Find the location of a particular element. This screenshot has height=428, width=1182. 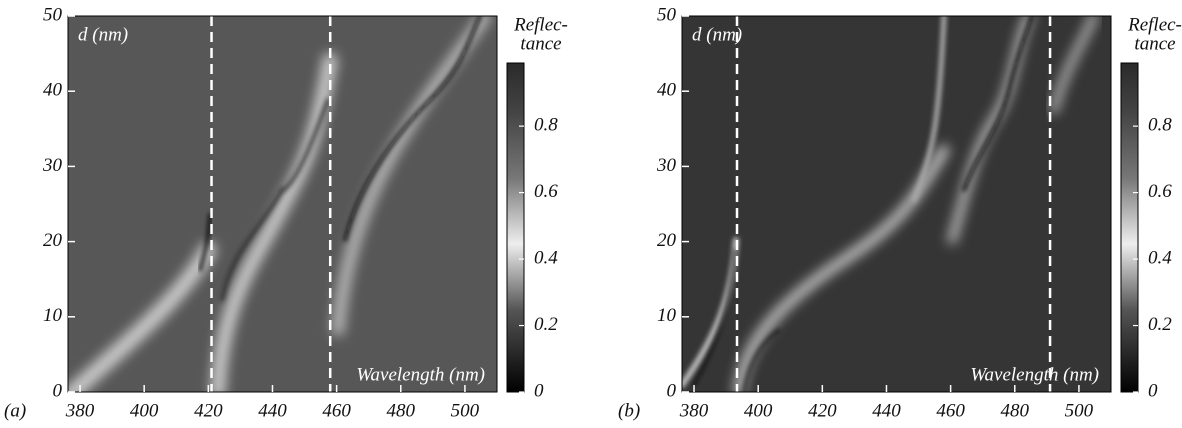

panel-label: (b) is located at coordinates (629, 410).